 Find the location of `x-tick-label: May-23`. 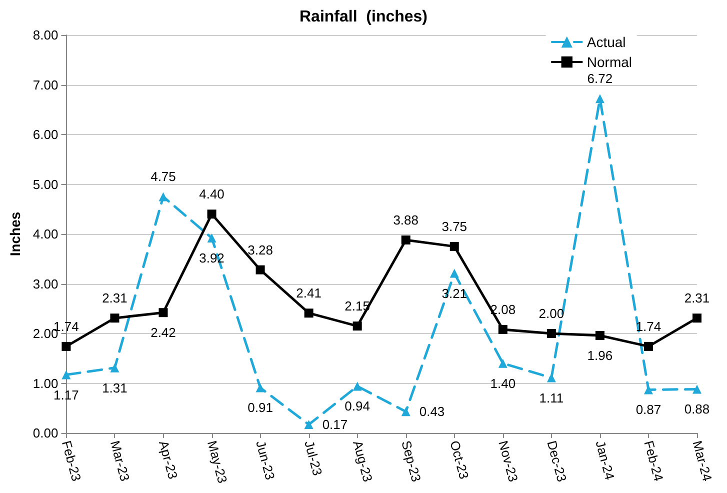

x-tick-label: May-23 is located at coordinates (217, 462).